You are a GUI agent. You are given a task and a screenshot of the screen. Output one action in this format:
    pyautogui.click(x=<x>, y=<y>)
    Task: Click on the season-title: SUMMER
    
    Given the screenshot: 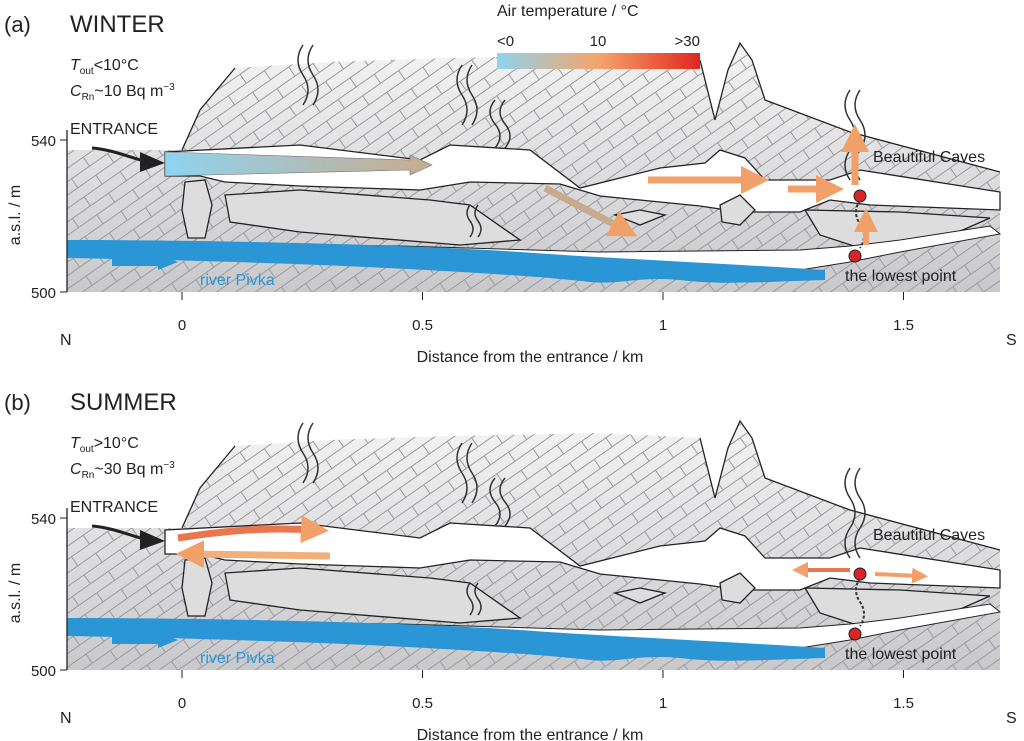 What is the action you would take?
    pyautogui.click(x=123, y=402)
    